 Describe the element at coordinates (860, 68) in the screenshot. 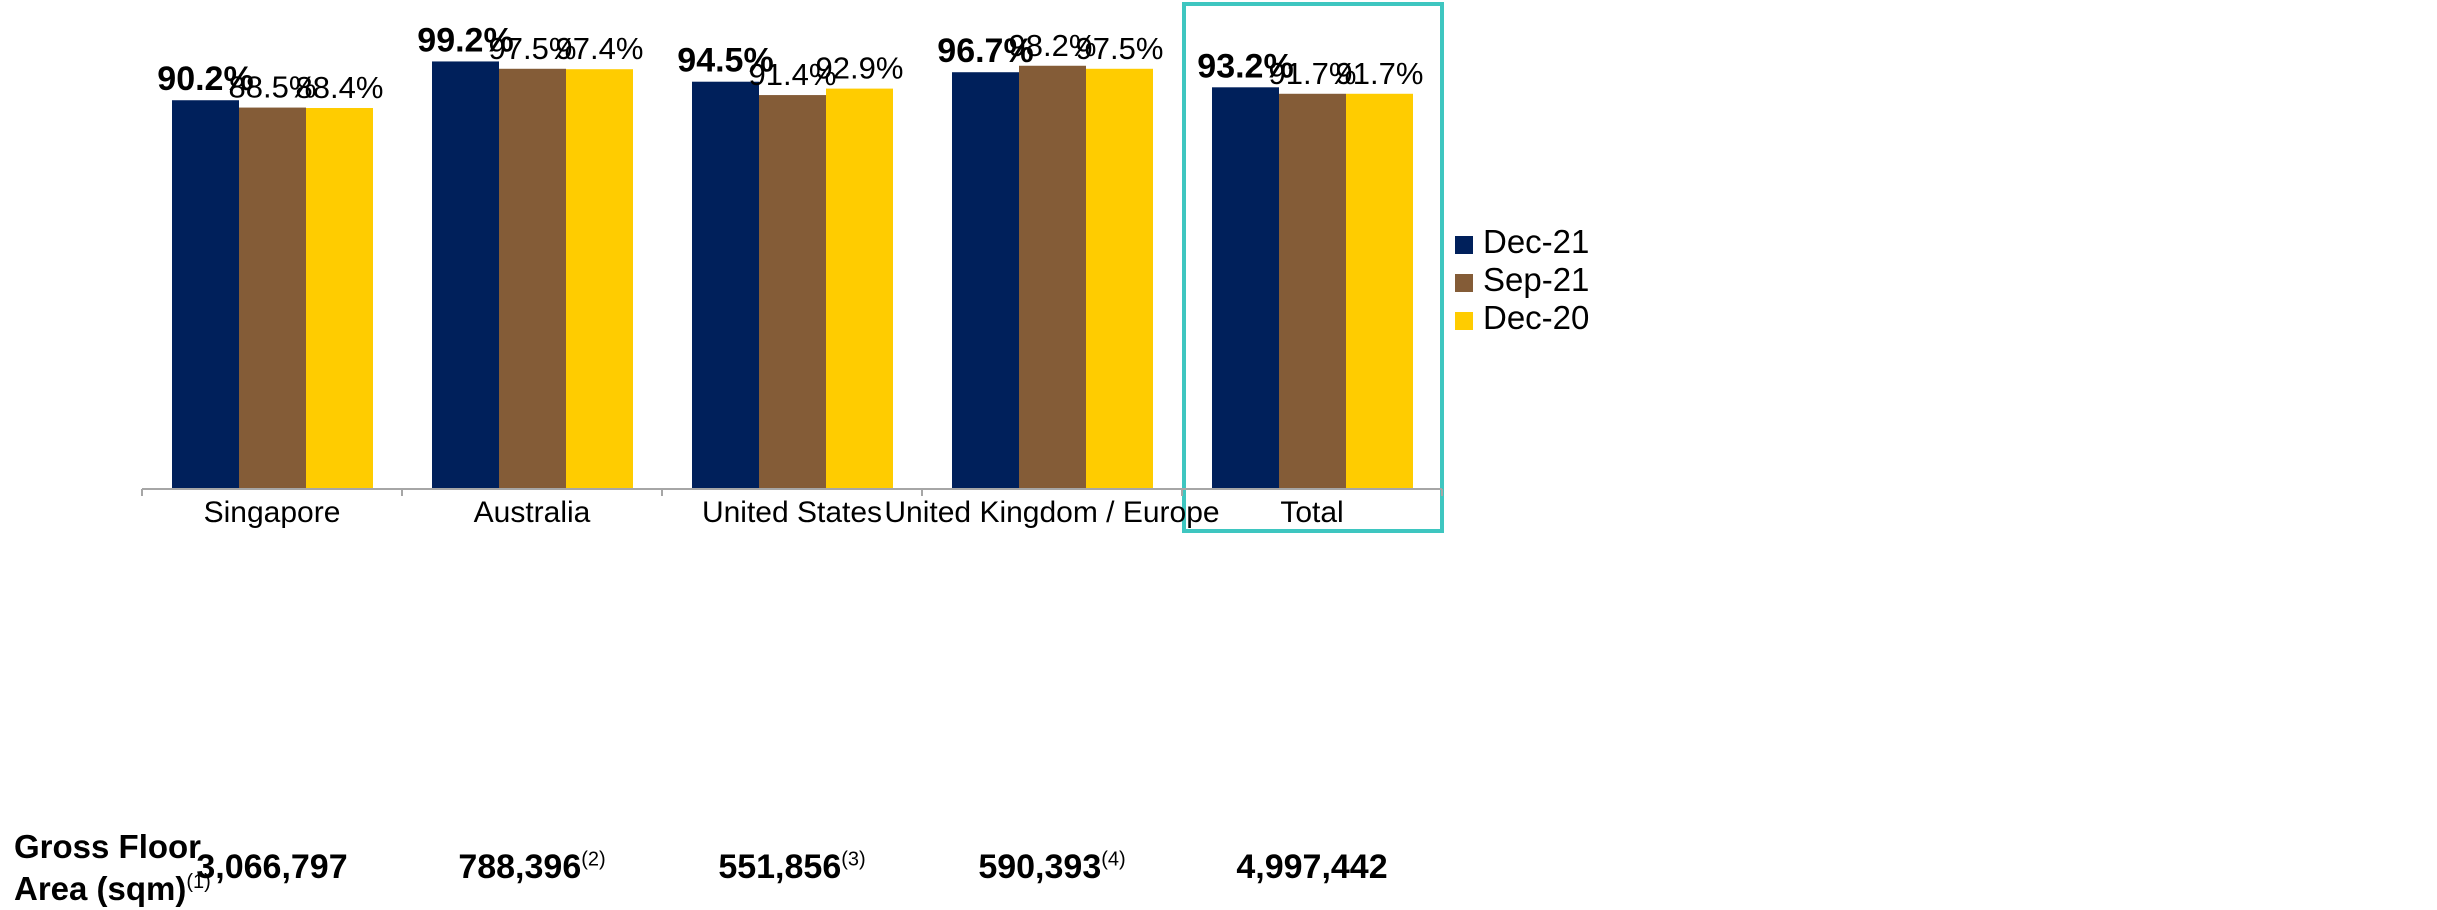

I see `data-label: 92.9%` at that location.